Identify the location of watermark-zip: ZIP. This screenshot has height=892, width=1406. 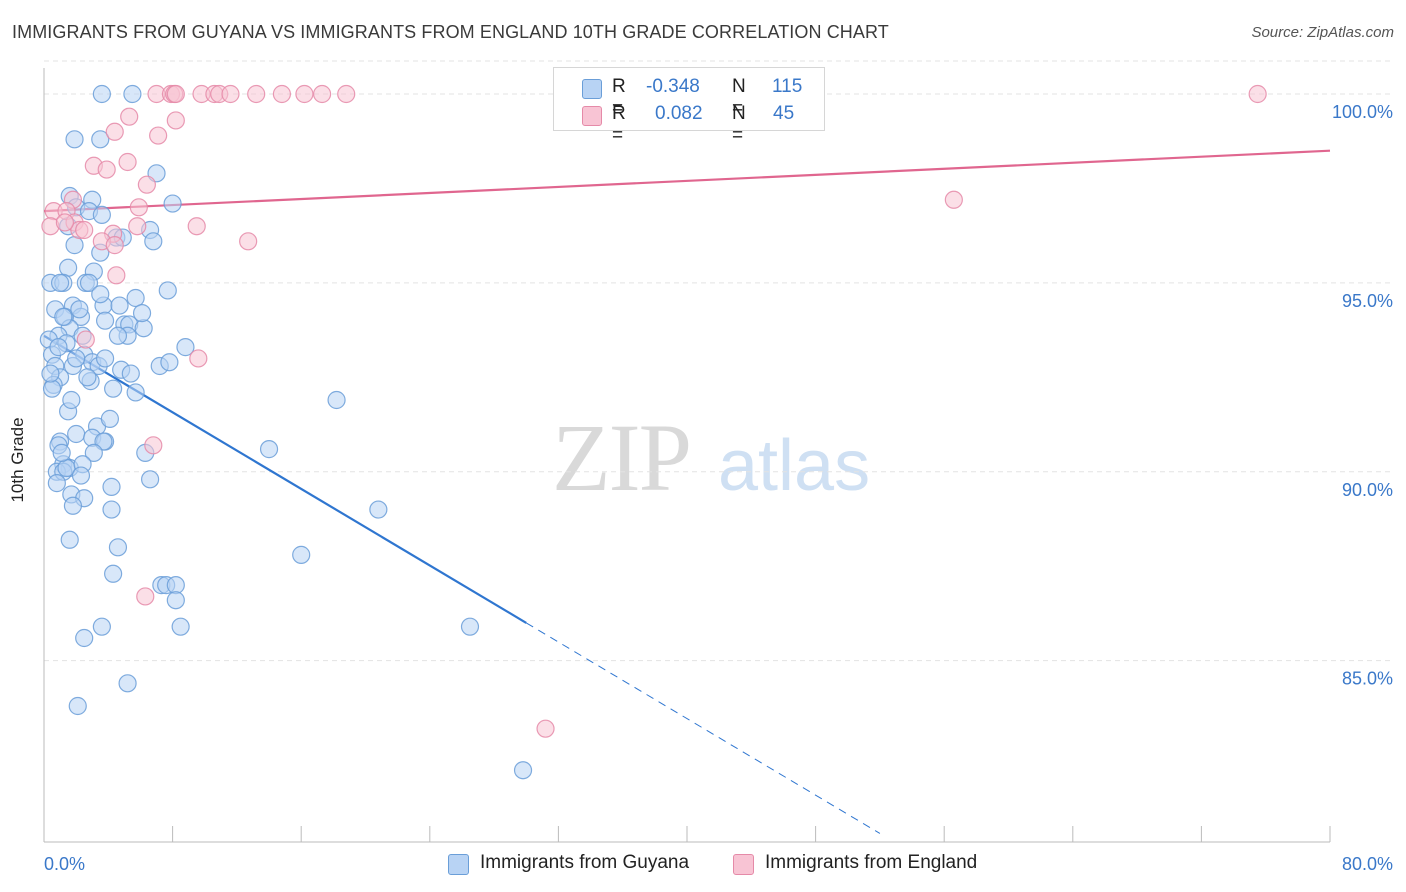
(621, 457).